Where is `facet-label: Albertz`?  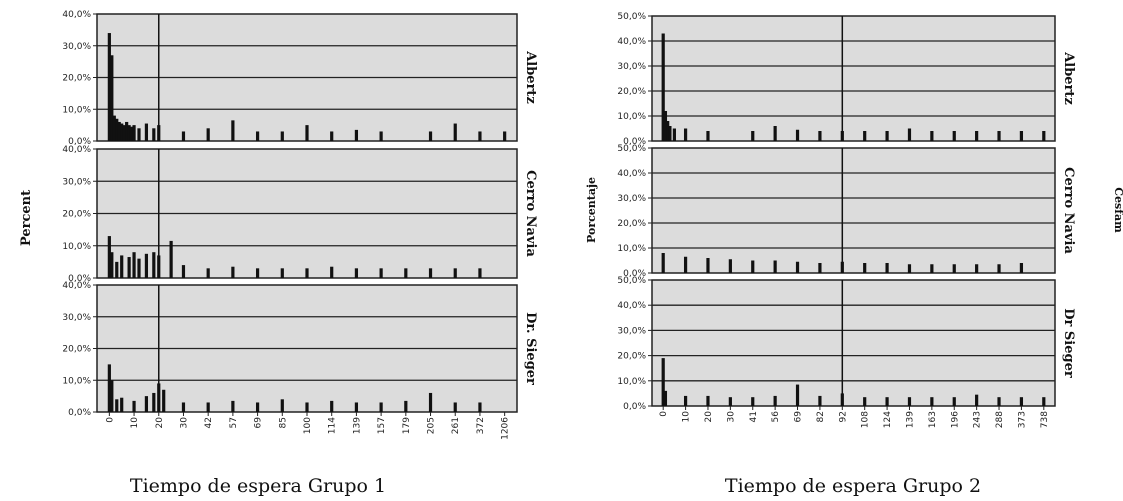 facet-label: Albertz is located at coordinates (530, 77).